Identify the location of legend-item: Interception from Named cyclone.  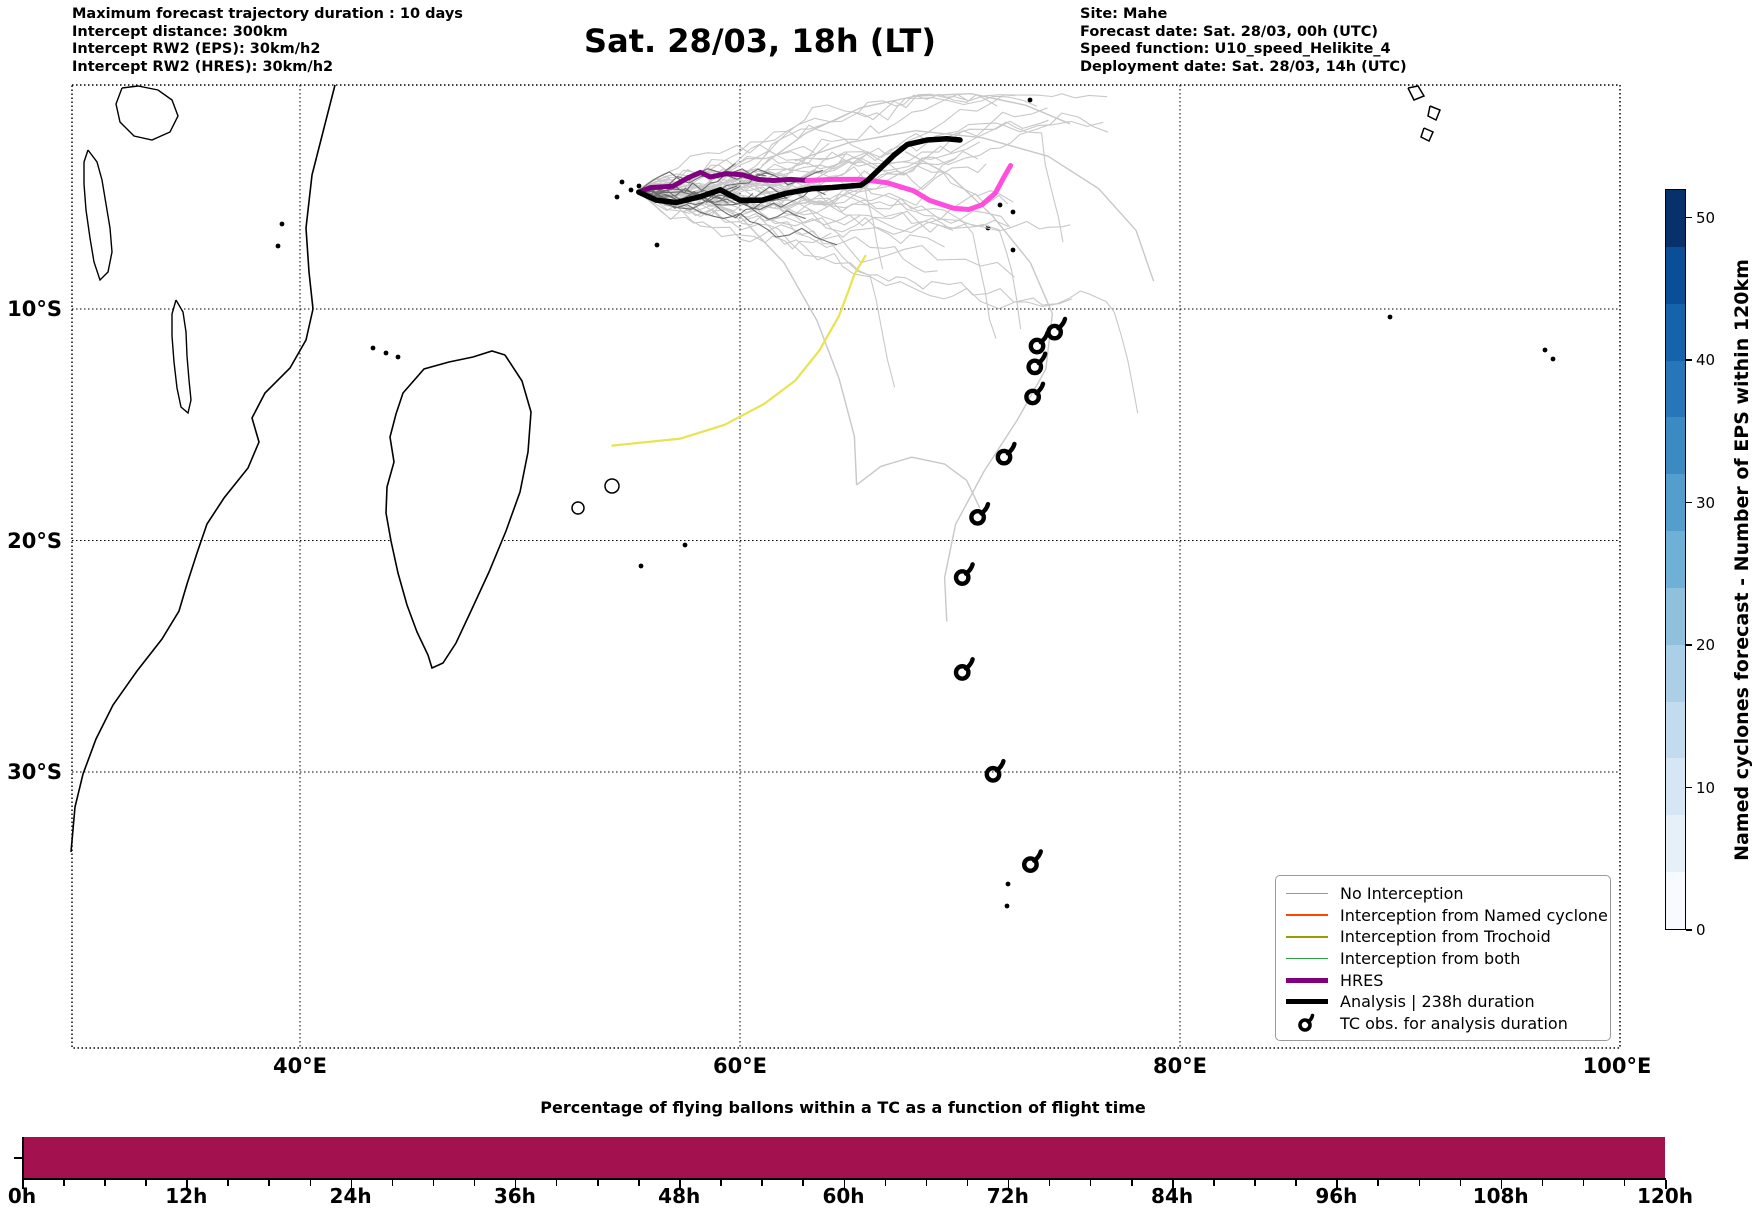
(1447, 915).